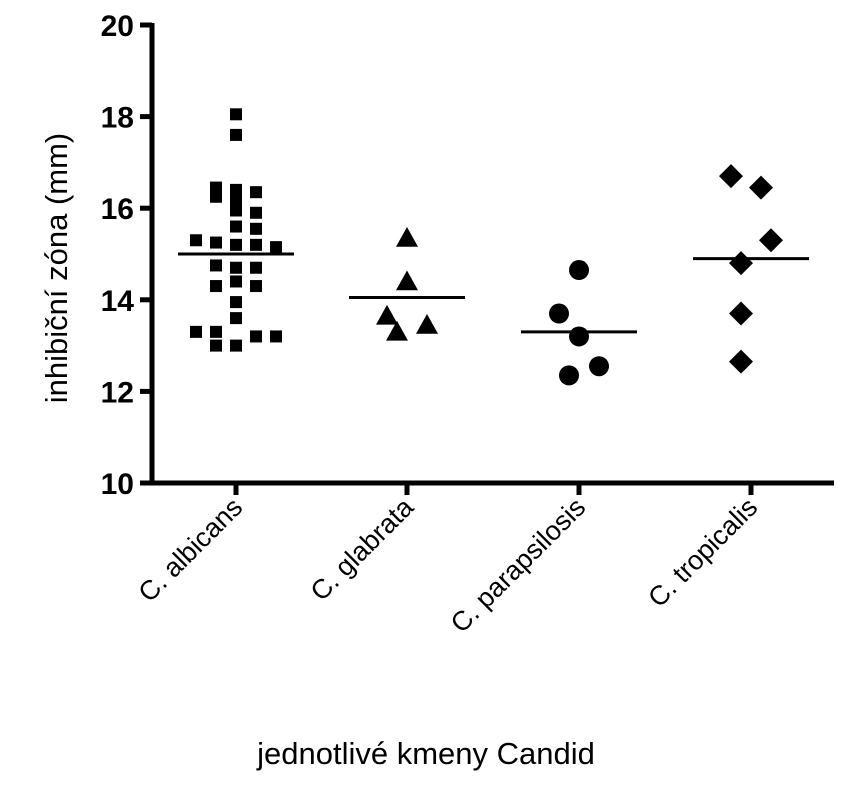 The width and height of the screenshot is (859, 800). What do you see at coordinates (117, 26) in the screenshot?
I see `y-tick-label: 20` at bounding box center [117, 26].